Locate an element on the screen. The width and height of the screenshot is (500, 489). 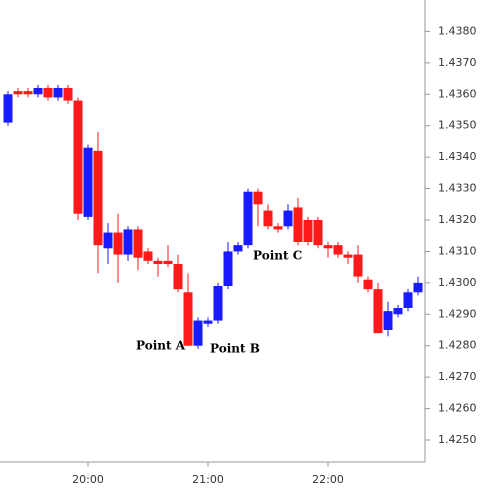
annotation: Point C is located at coordinates (277, 256).